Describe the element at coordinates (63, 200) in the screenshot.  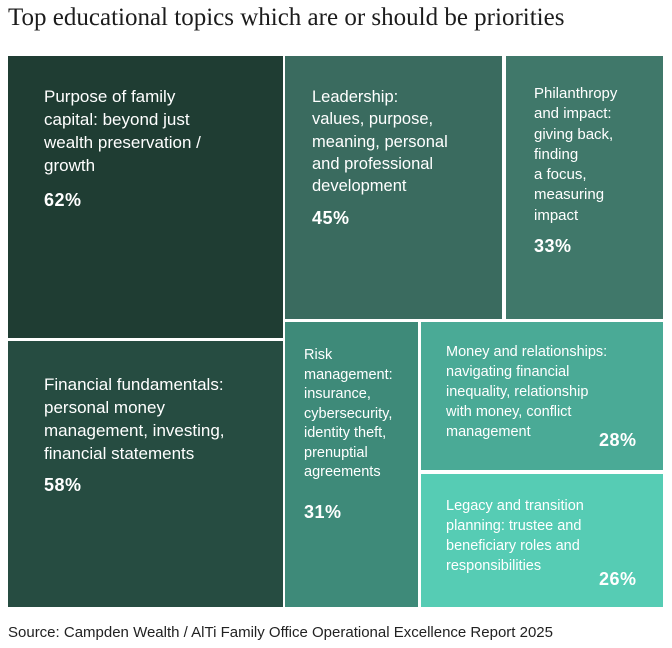
I see `tile-value: 62%` at that location.